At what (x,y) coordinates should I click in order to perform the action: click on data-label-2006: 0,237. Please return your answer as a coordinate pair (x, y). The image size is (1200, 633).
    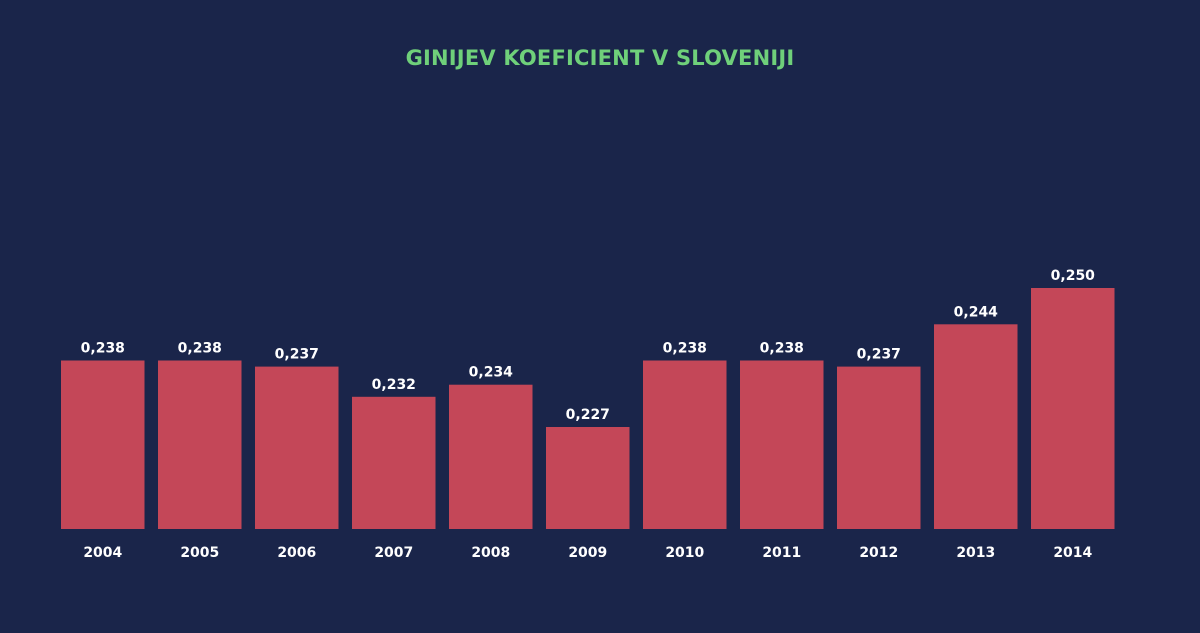
    Looking at the image, I should click on (297, 355).